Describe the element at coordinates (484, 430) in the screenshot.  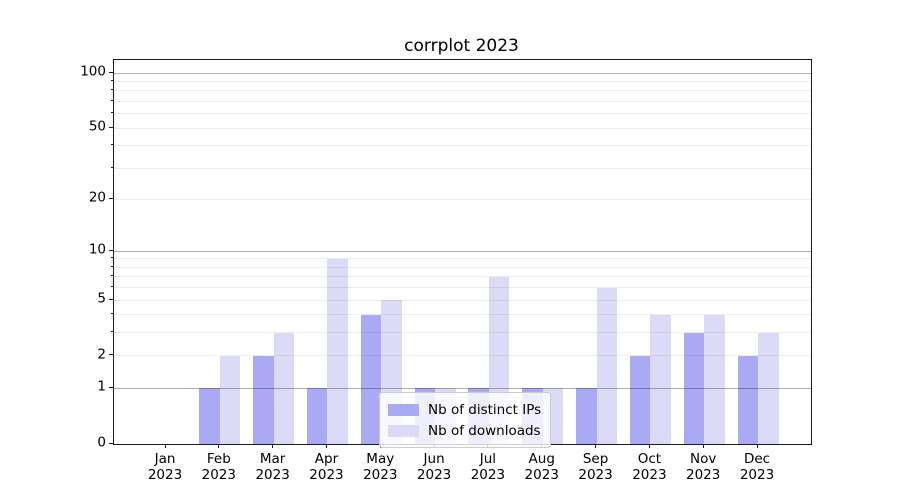
I see `legend-label-downloads: Nb of downloads` at that location.